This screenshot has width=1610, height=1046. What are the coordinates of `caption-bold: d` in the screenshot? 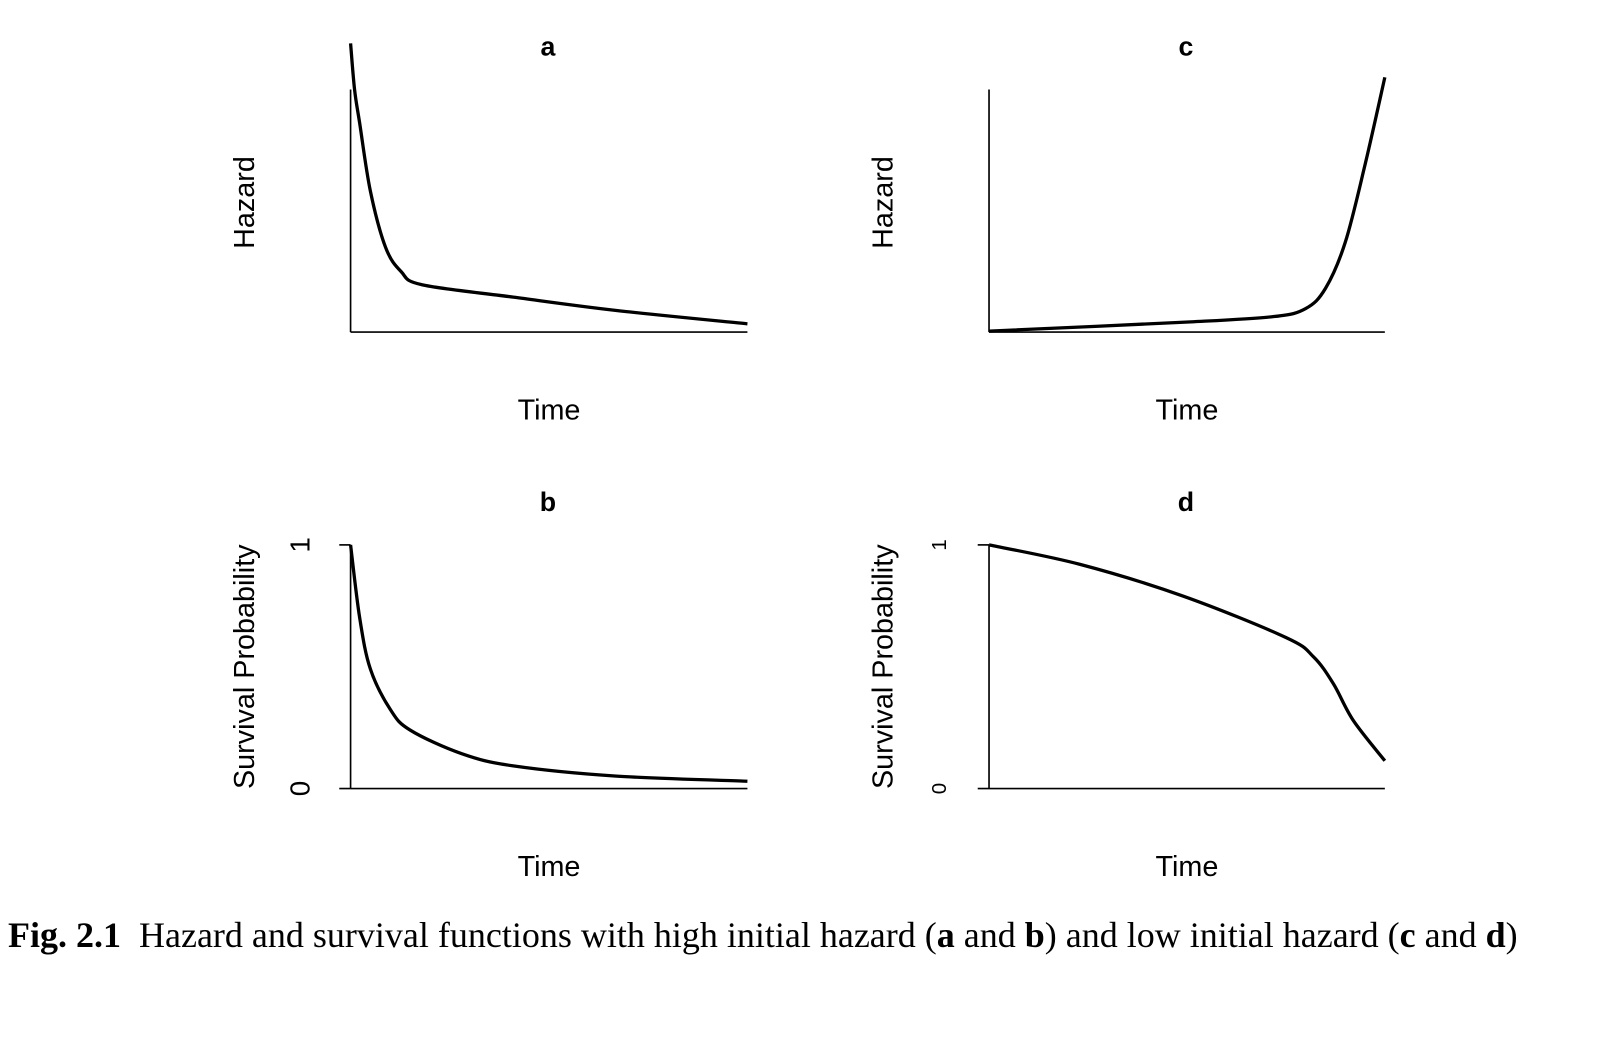 It's located at (1495, 935).